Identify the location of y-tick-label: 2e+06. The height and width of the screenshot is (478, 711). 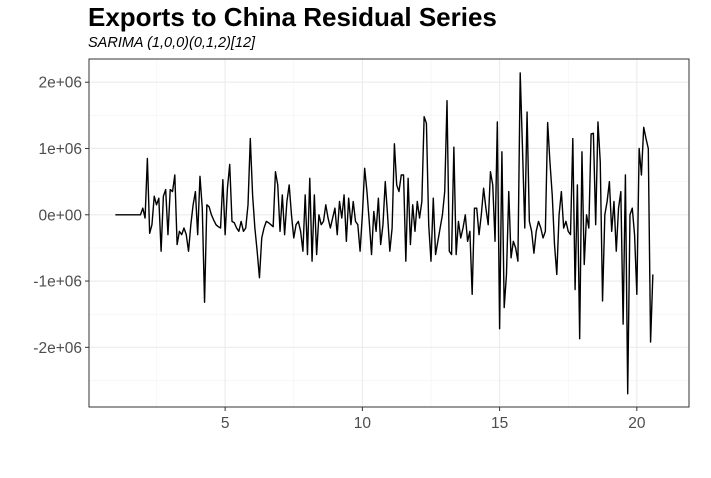
(60, 83).